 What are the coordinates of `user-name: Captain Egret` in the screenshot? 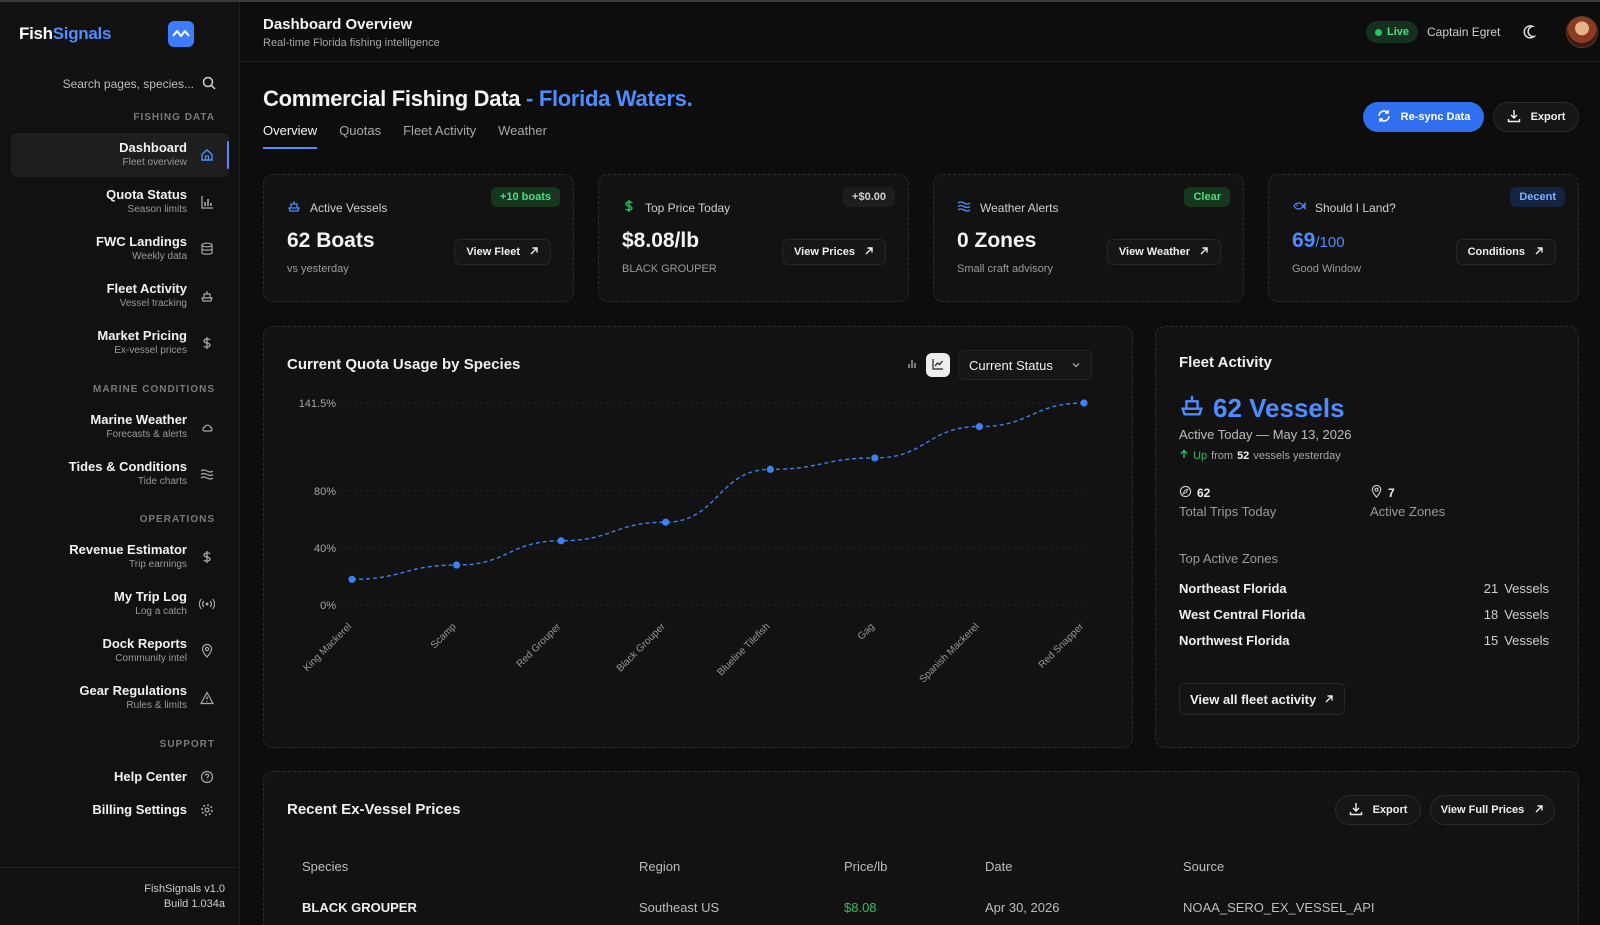 It's located at (1464, 32).